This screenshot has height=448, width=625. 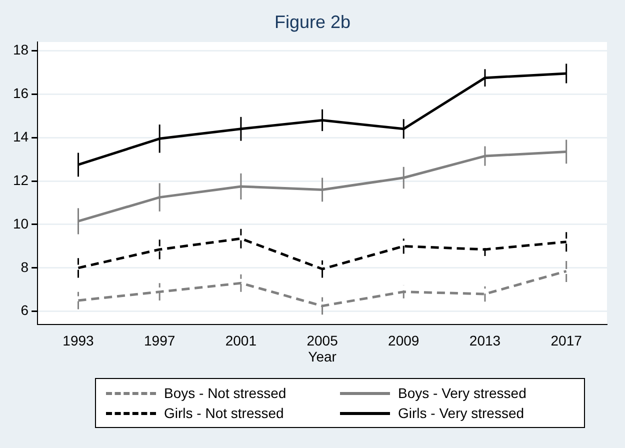 I want to click on x-tick-label: 2009, so click(x=404, y=340).